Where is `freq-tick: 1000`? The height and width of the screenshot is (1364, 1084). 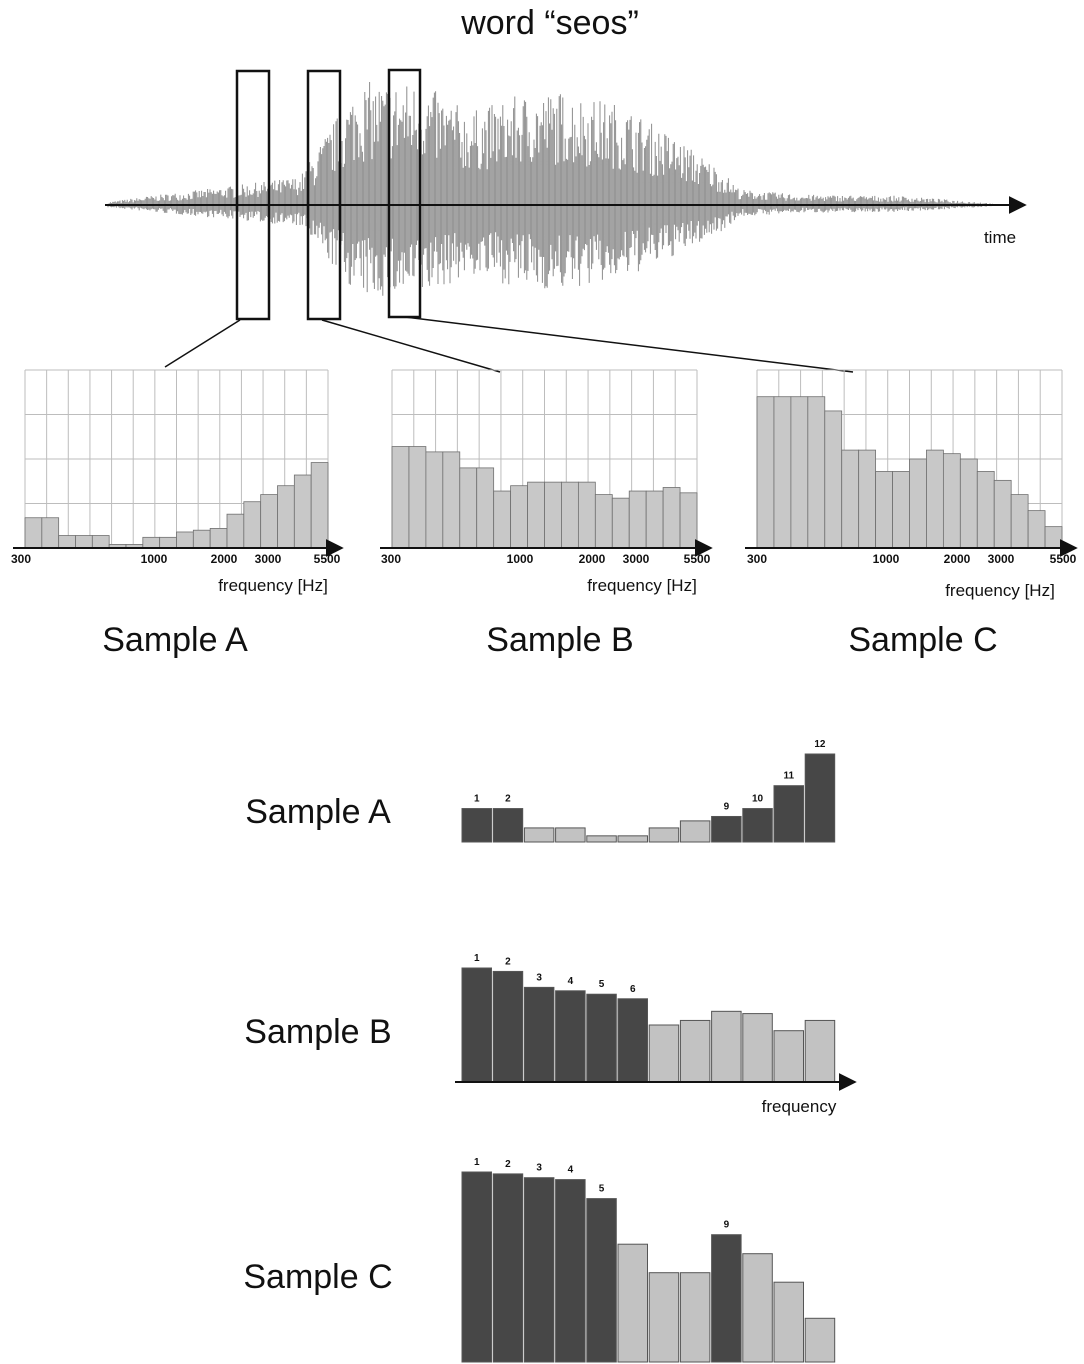 freq-tick: 1000 is located at coordinates (886, 559).